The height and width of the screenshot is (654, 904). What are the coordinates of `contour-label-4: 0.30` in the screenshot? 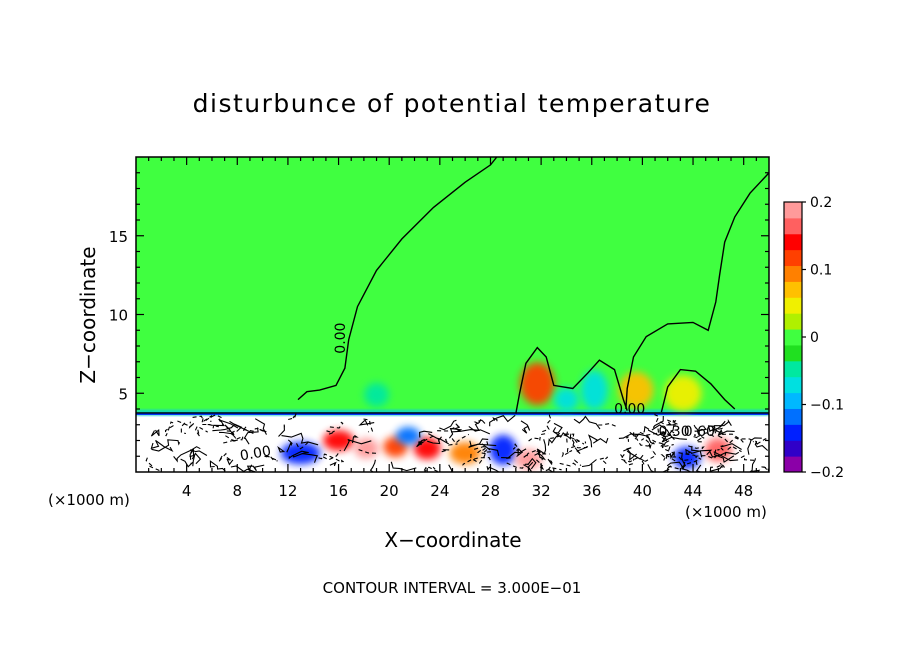 It's located at (673, 432).